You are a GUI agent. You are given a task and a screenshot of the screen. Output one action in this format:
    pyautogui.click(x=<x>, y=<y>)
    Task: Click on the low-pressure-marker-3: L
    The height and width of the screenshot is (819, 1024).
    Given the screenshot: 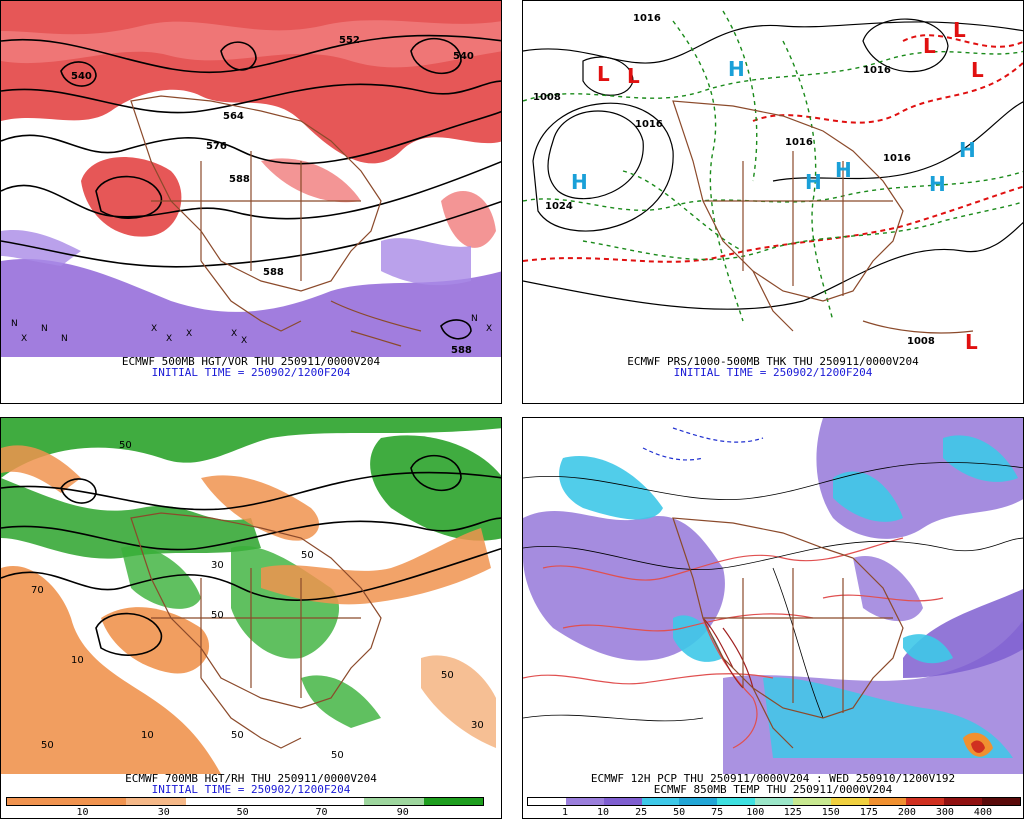 What is the action you would take?
    pyautogui.click(x=929, y=46)
    